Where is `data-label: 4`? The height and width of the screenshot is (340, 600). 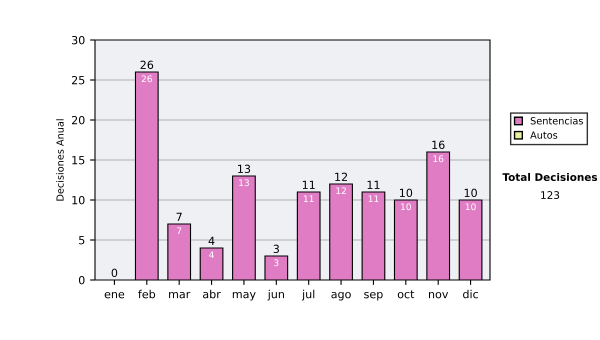
data-label: 4 is located at coordinates (211, 254).